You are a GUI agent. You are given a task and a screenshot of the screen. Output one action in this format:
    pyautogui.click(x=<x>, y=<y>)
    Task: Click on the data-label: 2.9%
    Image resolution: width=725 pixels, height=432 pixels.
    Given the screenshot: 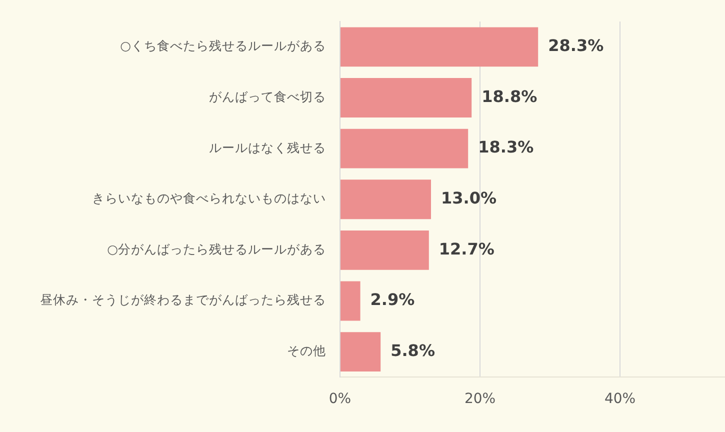 What is the action you would take?
    pyautogui.click(x=392, y=300)
    